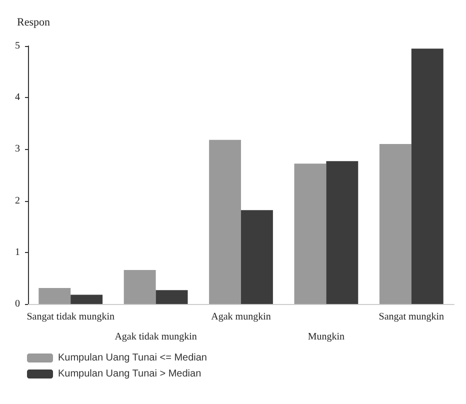 This screenshot has width=466, height=404. What do you see at coordinates (17, 304) in the screenshot?
I see `y-tick-label: 0` at bounding box center [17, 304].